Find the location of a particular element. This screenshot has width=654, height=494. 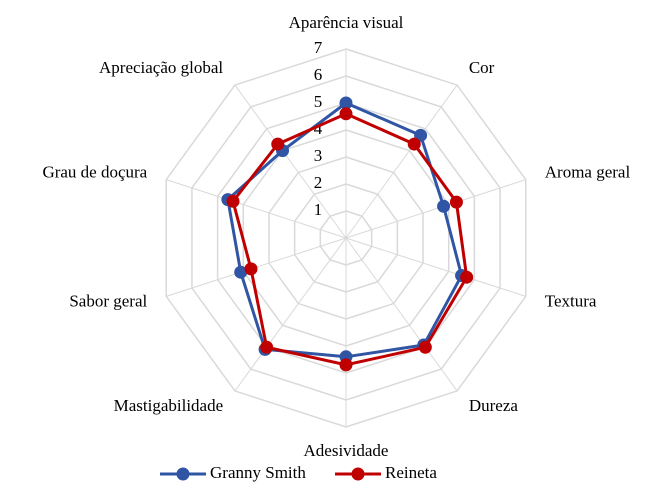

category-label: Adesividade is located at coordinates (346, 450).